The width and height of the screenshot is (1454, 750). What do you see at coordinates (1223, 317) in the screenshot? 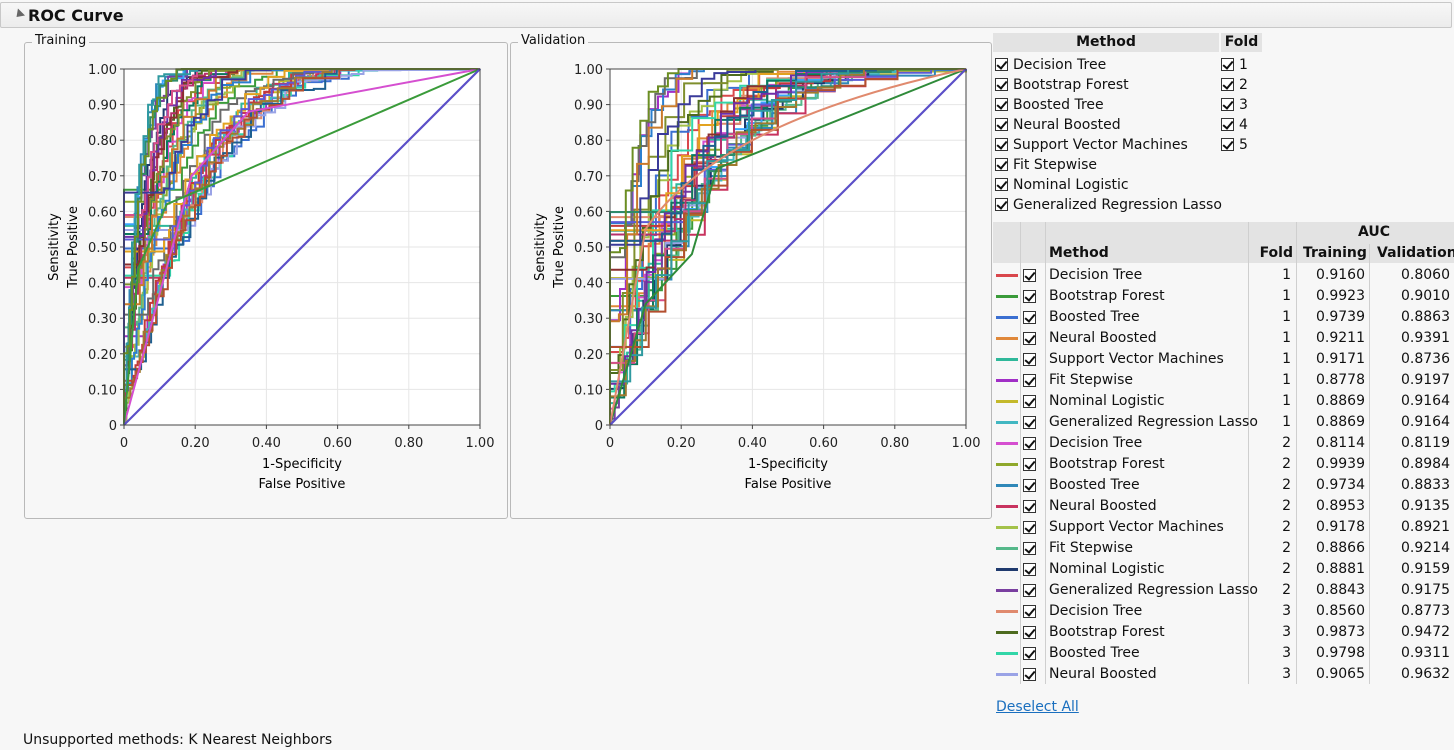
I see `table-row: Boosted Tree 1 0.9739 0.8863` at bounding box center [1223, 317].